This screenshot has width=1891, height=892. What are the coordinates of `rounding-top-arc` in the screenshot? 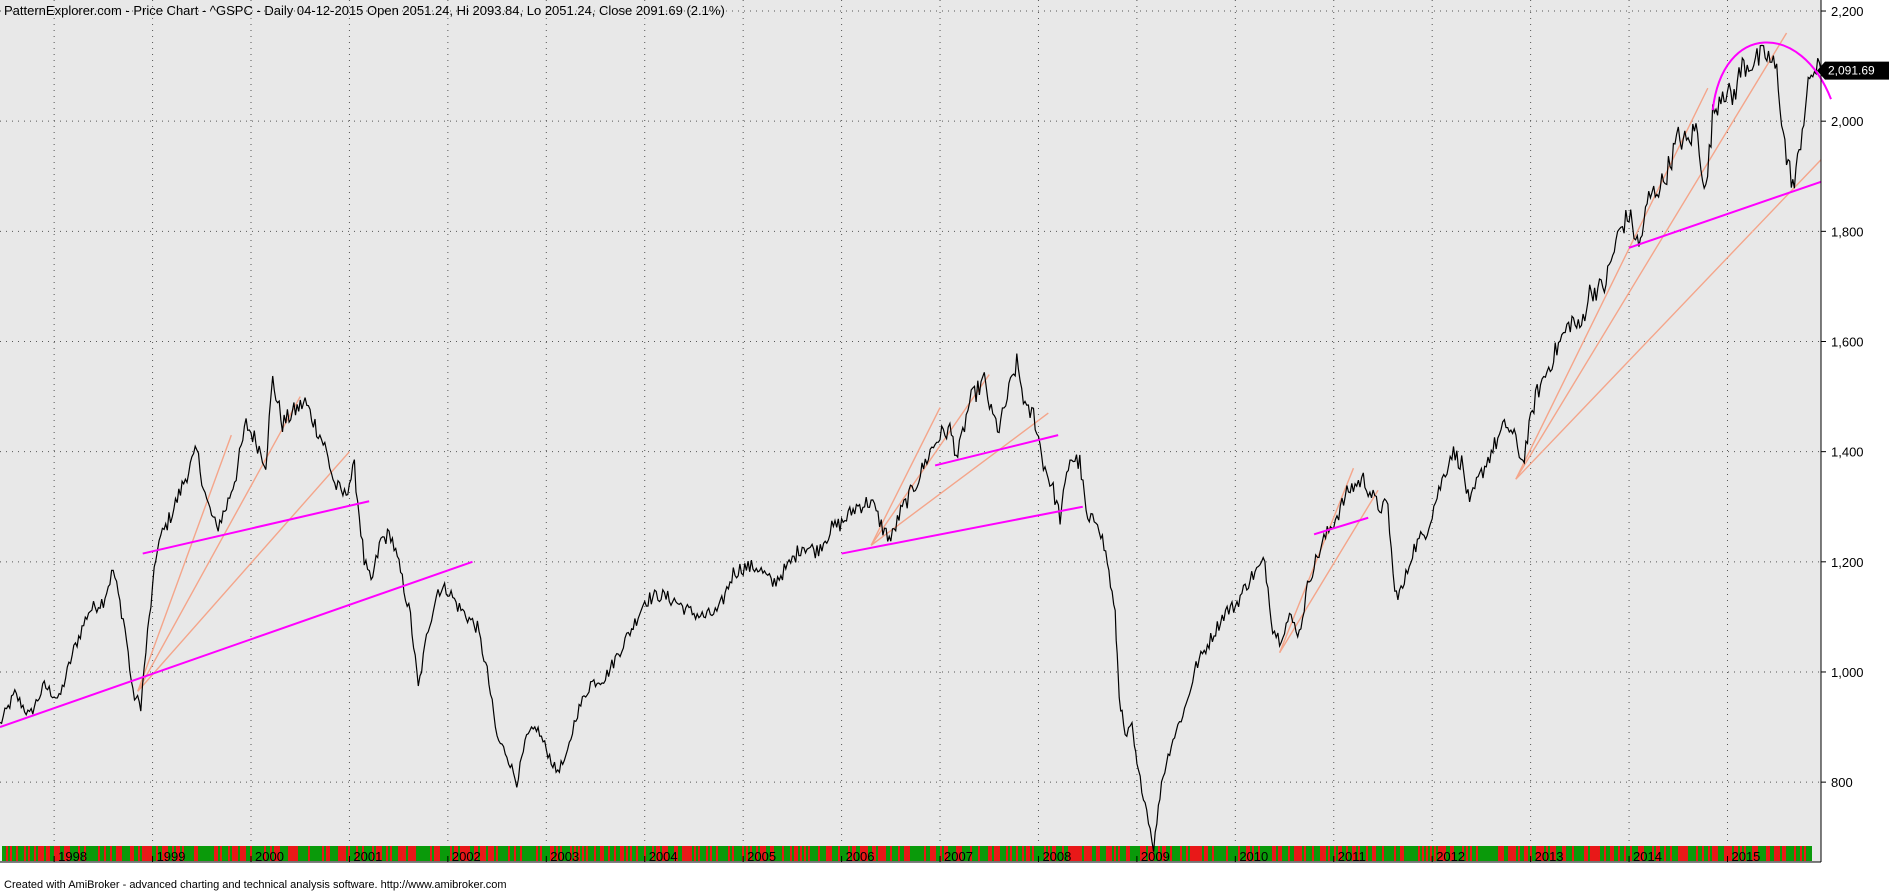 It's located at (1771, 76).